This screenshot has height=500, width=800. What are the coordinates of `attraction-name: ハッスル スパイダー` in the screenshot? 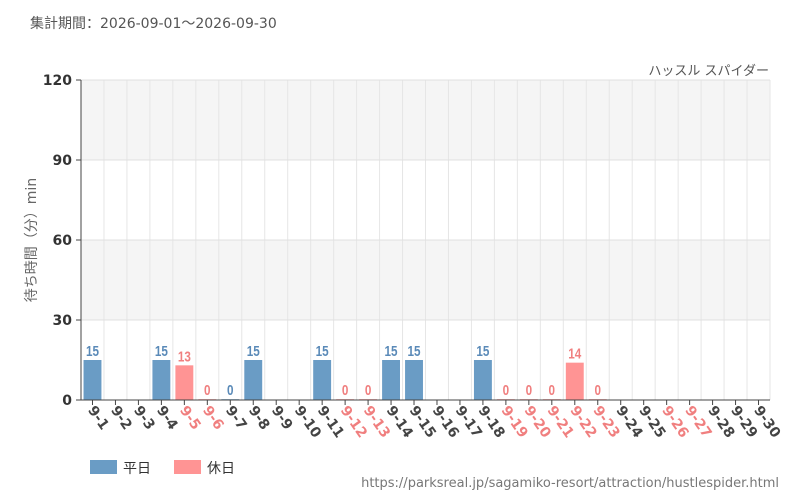 It's located at (708, 71).